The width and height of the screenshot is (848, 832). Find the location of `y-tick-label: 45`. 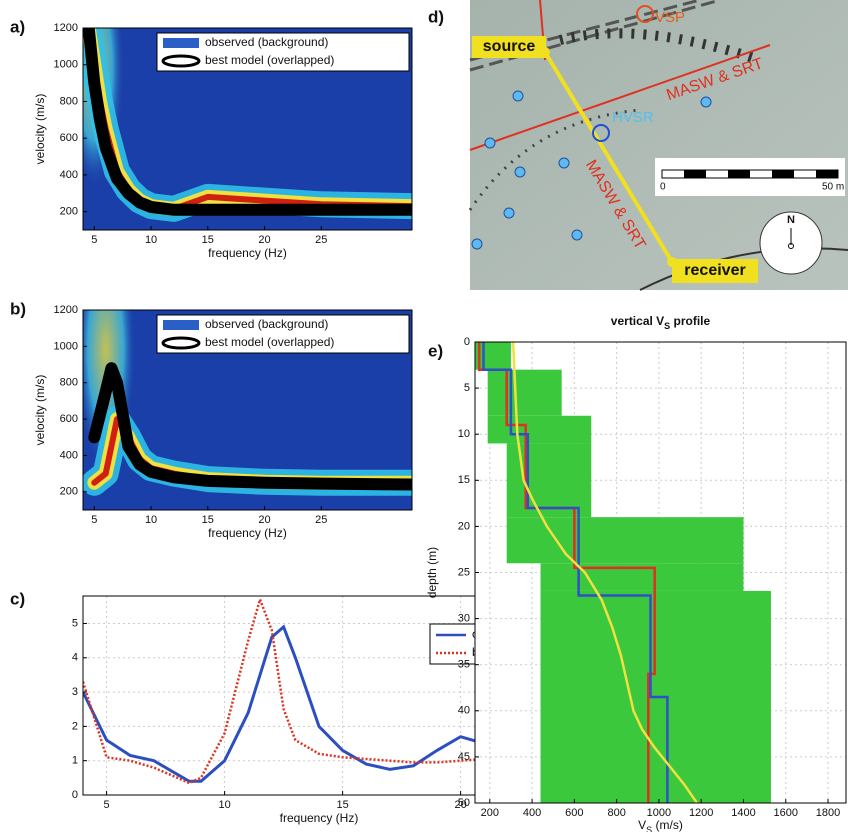

y-tick-label: 45 is located at coordinates (464, 757).